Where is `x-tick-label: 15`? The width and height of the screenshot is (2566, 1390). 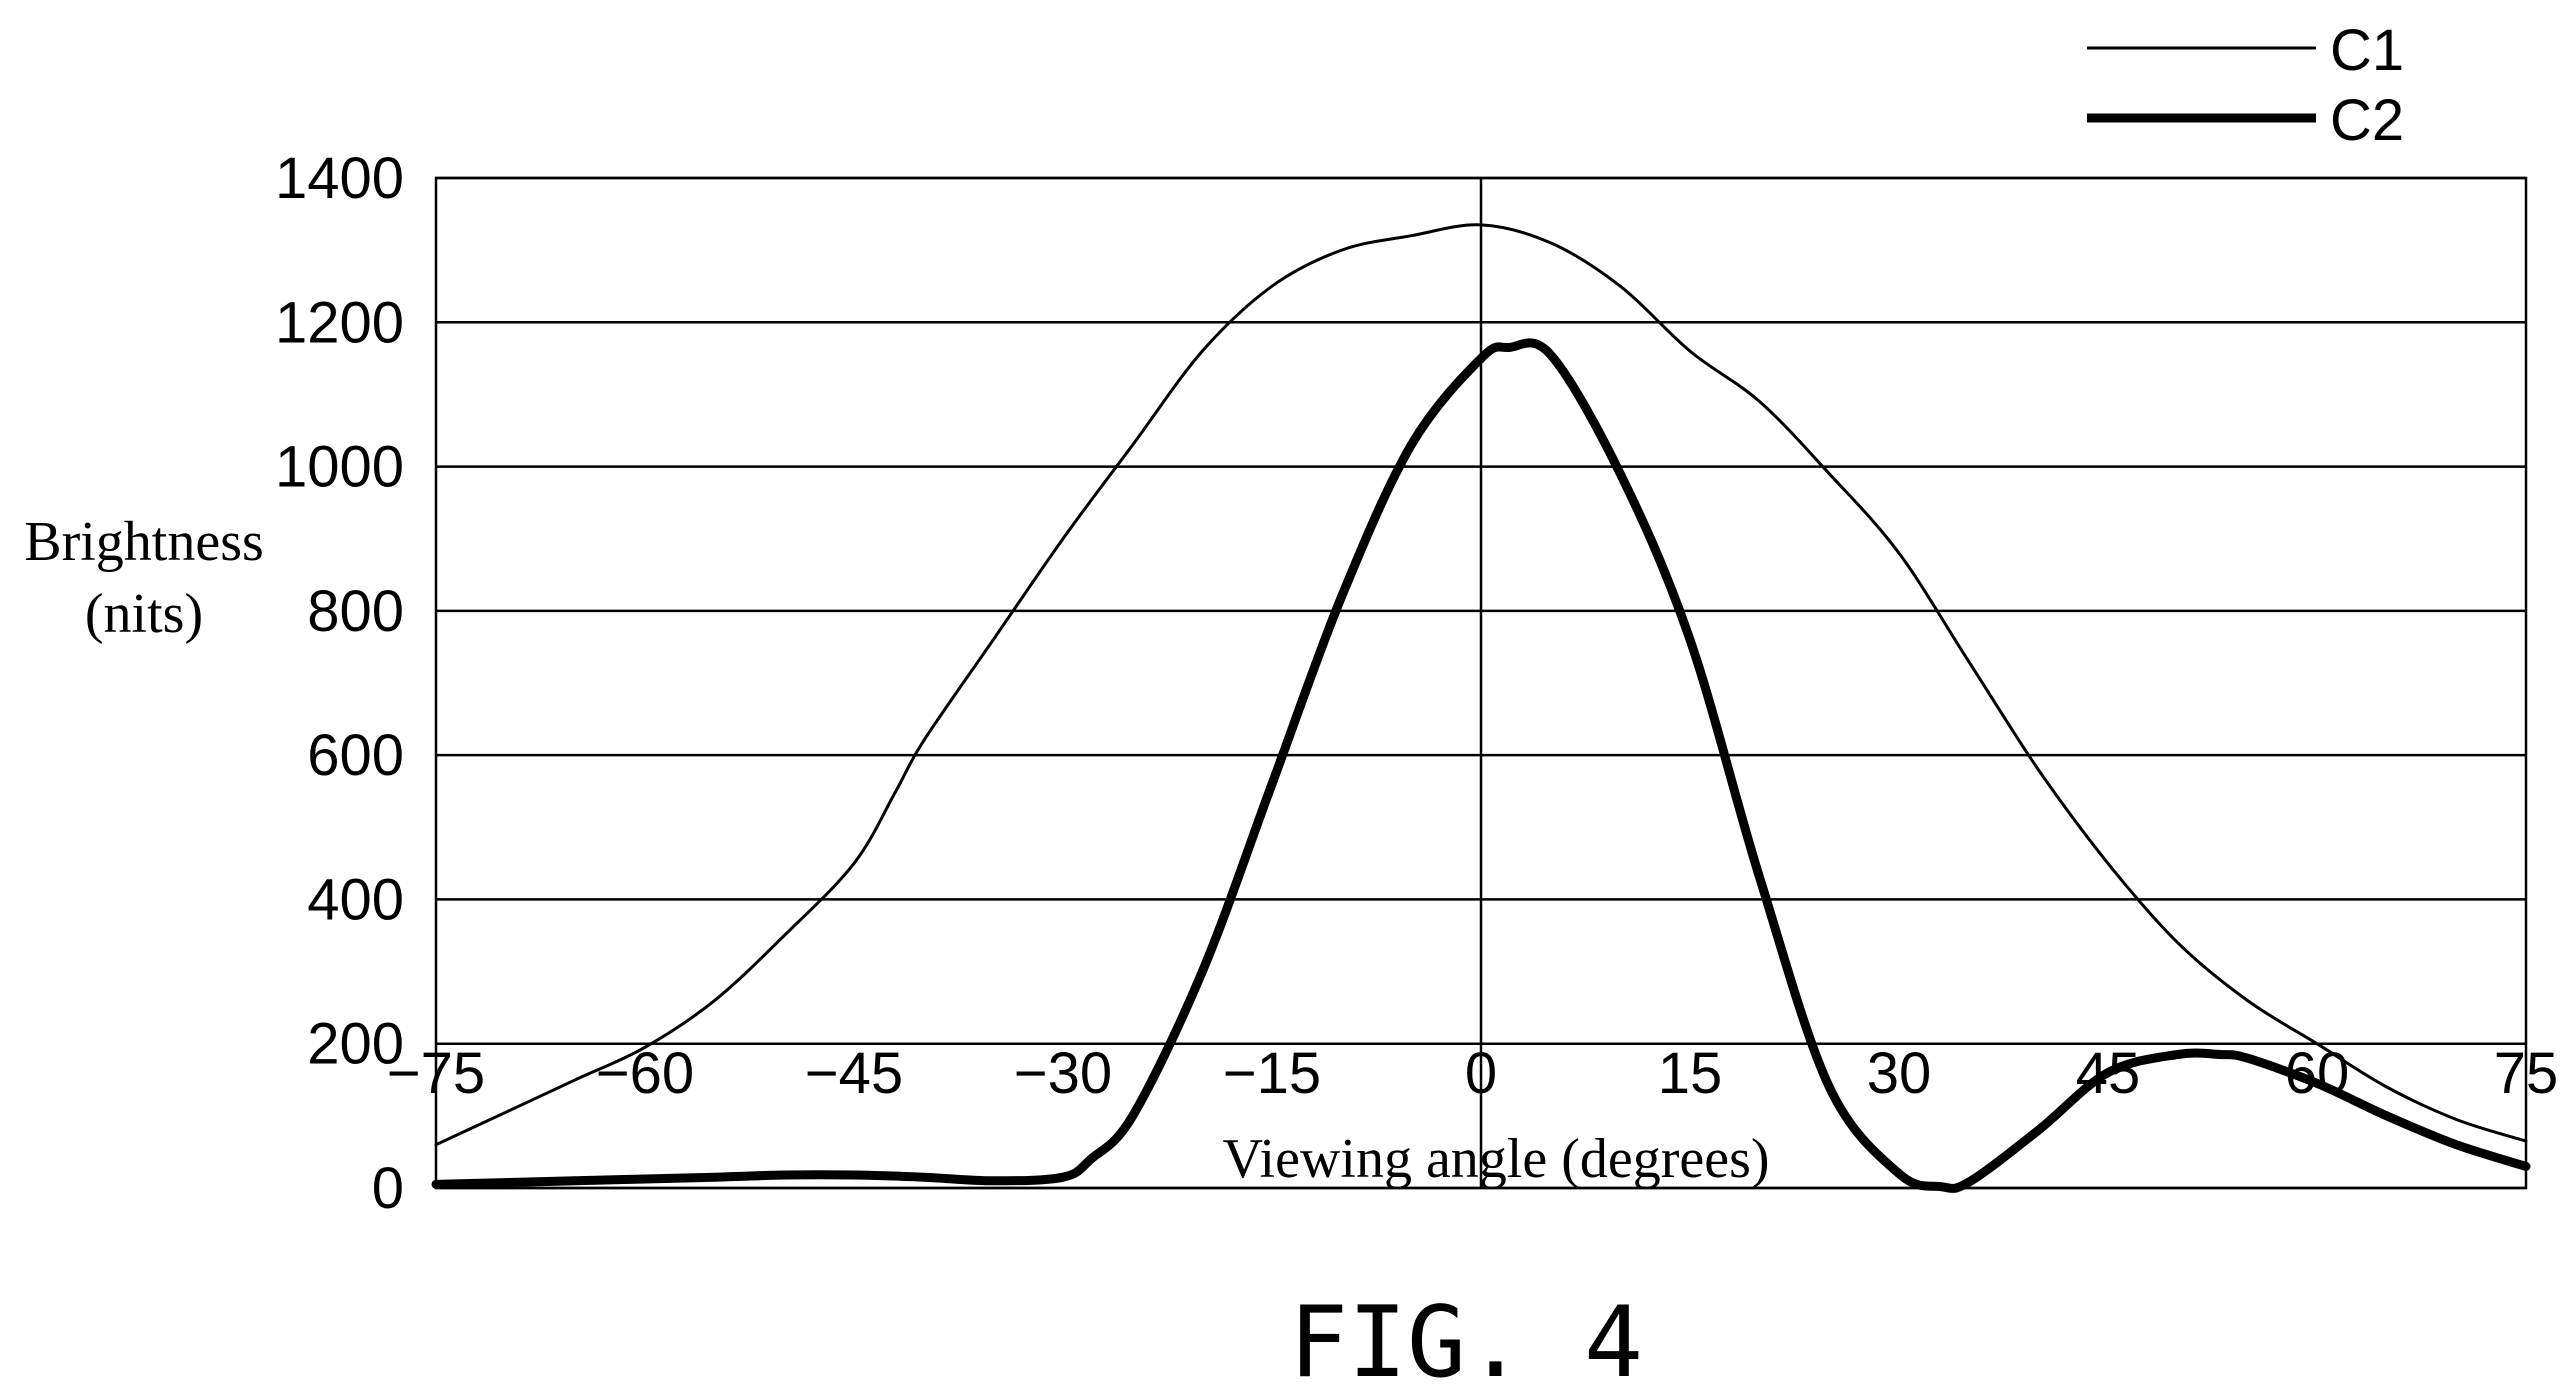
x-tick-label: 15 is located at coordinates (1690, 1073).